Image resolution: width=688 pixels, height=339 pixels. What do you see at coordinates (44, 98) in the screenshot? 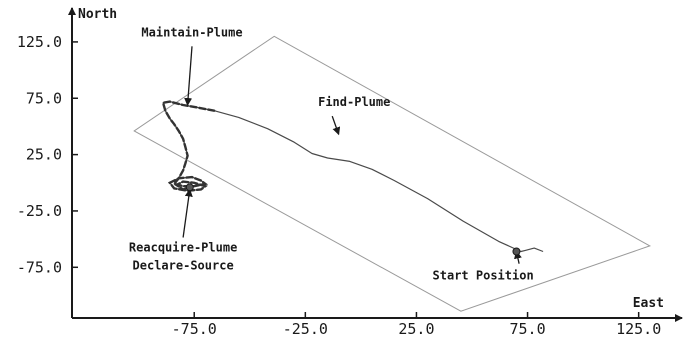
I see `y-tick-label: 75.0` at bounding box center [44, 98].